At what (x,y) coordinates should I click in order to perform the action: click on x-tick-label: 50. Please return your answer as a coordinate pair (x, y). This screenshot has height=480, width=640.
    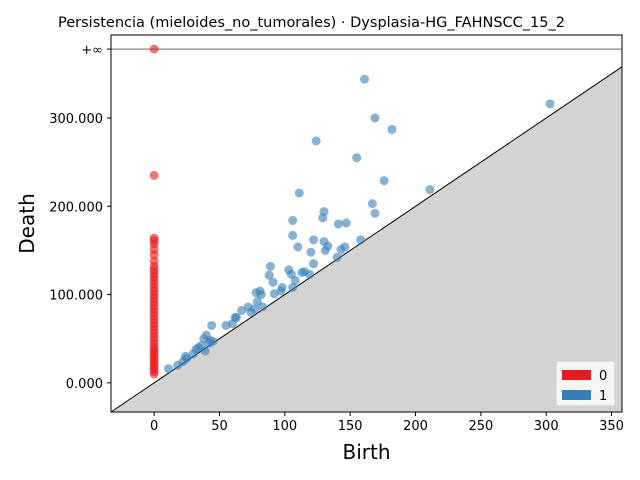
    Looking at the image, I should click on (219, 426).